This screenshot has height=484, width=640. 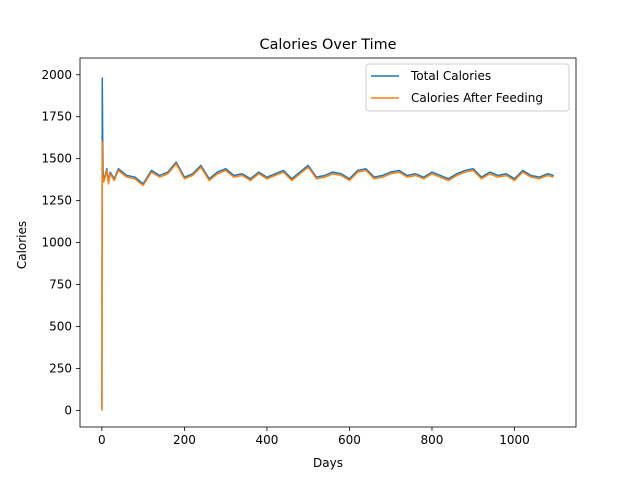 What do you see at coordinates (266, 440) in the screenshot?
I see `x-tick-label: 400` at bounding box center [266, 440].